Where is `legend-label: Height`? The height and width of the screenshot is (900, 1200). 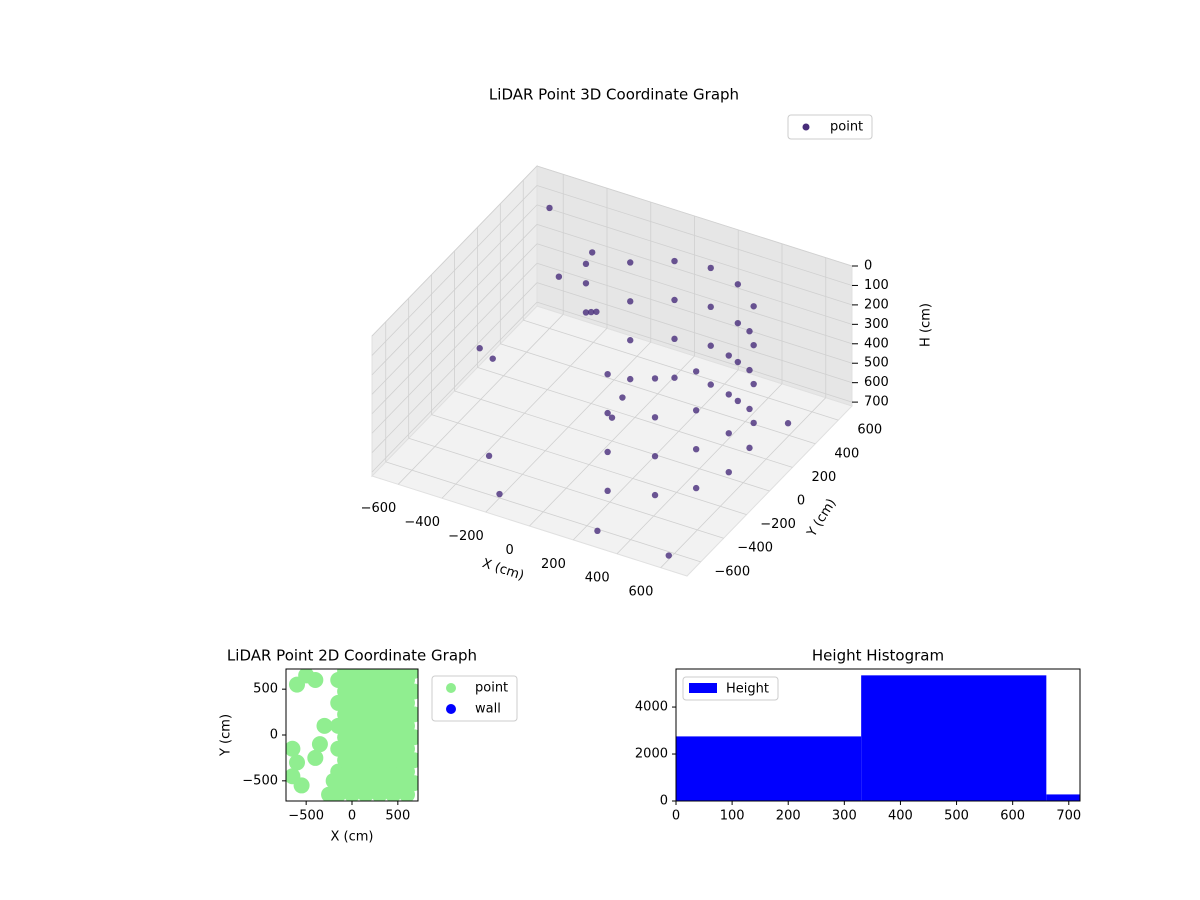 legend-label: Height is located at coordinates (747, 689).